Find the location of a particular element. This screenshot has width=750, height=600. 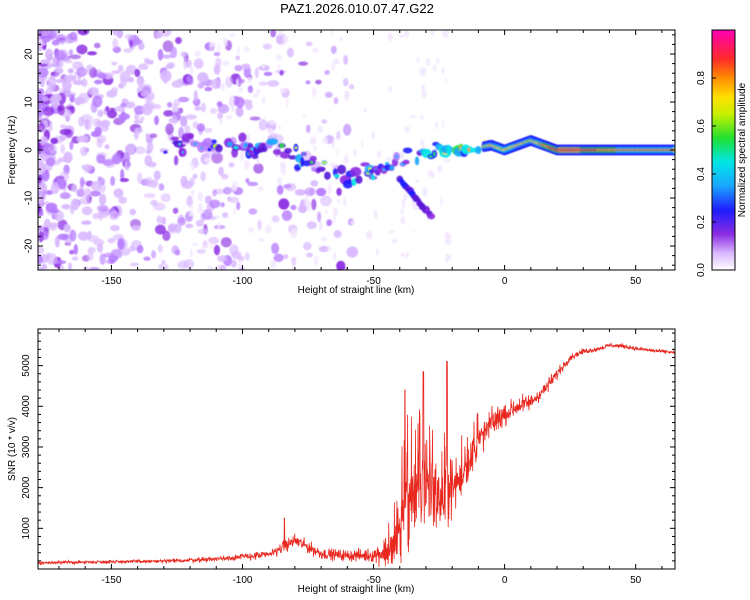

snr-y-tick-label: 1000 is located at coordinates (26, 528).